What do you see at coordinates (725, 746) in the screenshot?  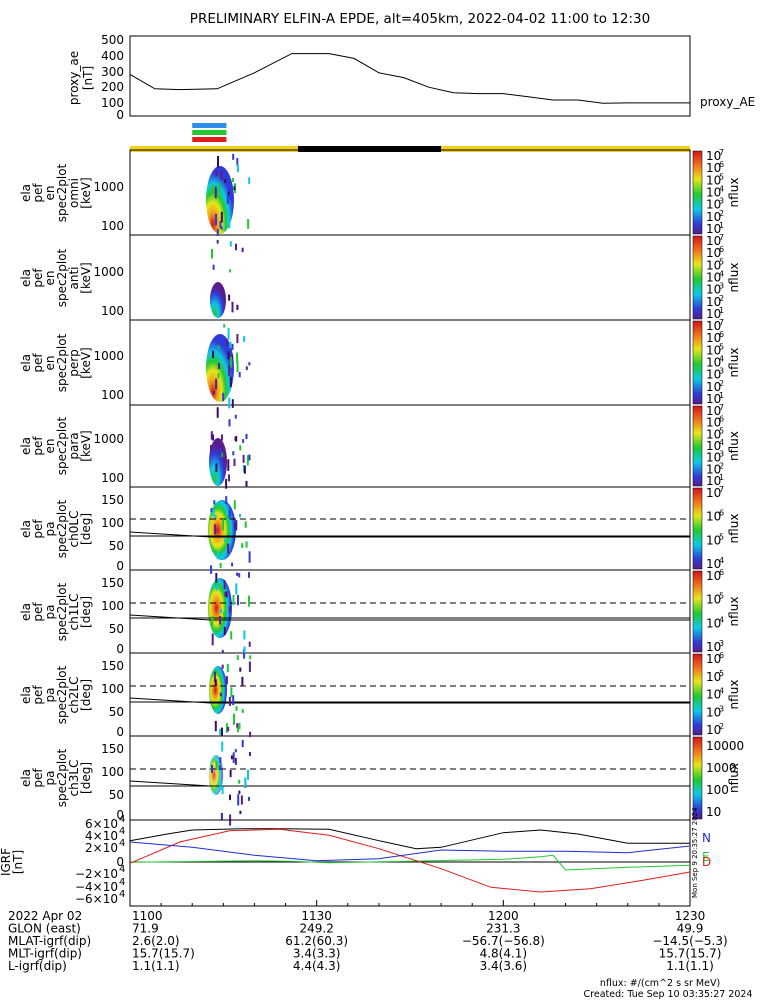 I see `colorbar-tick: 10000` at bounding box center [725, 746].